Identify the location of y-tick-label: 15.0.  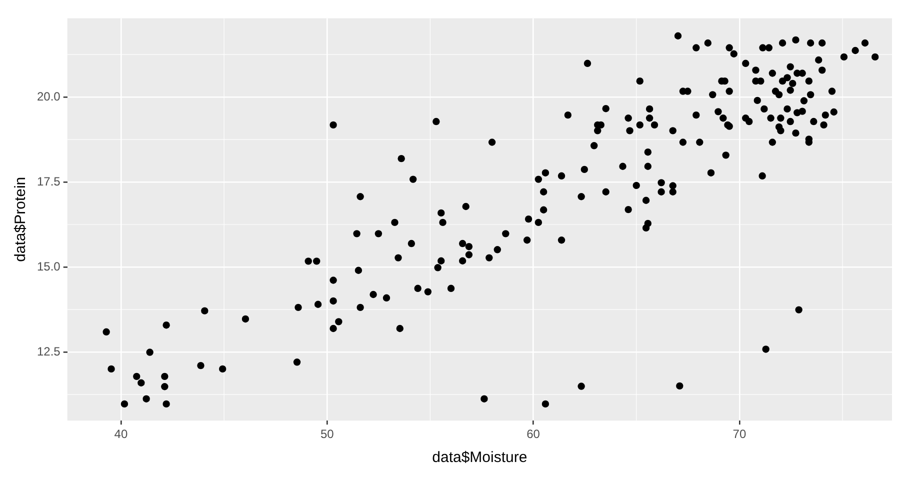
(48, 266).